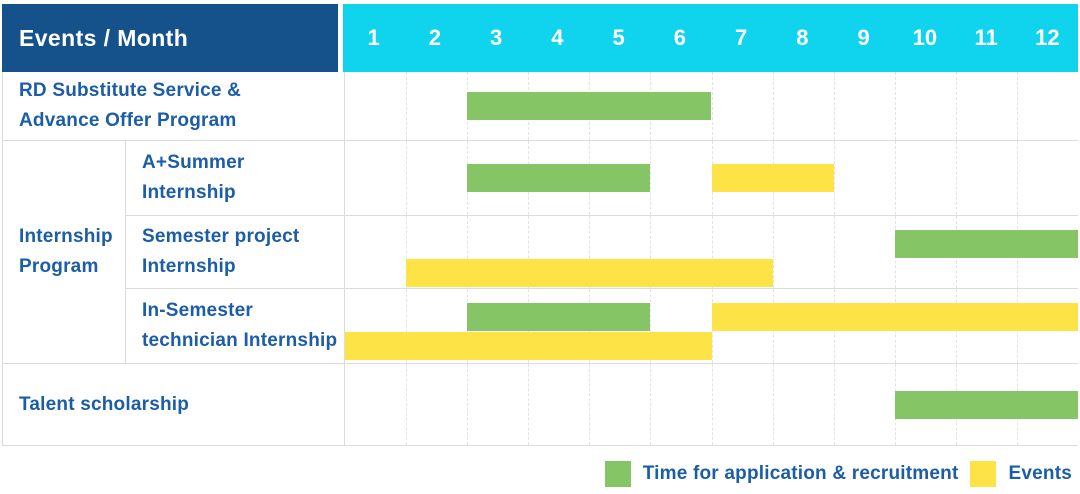 The width and height of the screenshot is (1080, 494). Describe the element at coordinates (863, 37) in the screenshot. I see `month-header-9: 9` at that location.